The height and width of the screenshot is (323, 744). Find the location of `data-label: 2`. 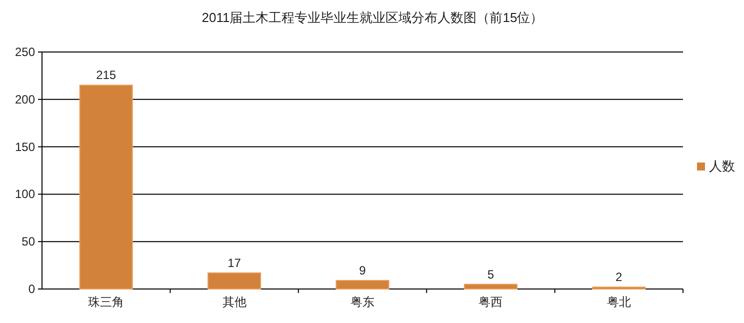

data-label: 2 is located at coordinates (619, 277).